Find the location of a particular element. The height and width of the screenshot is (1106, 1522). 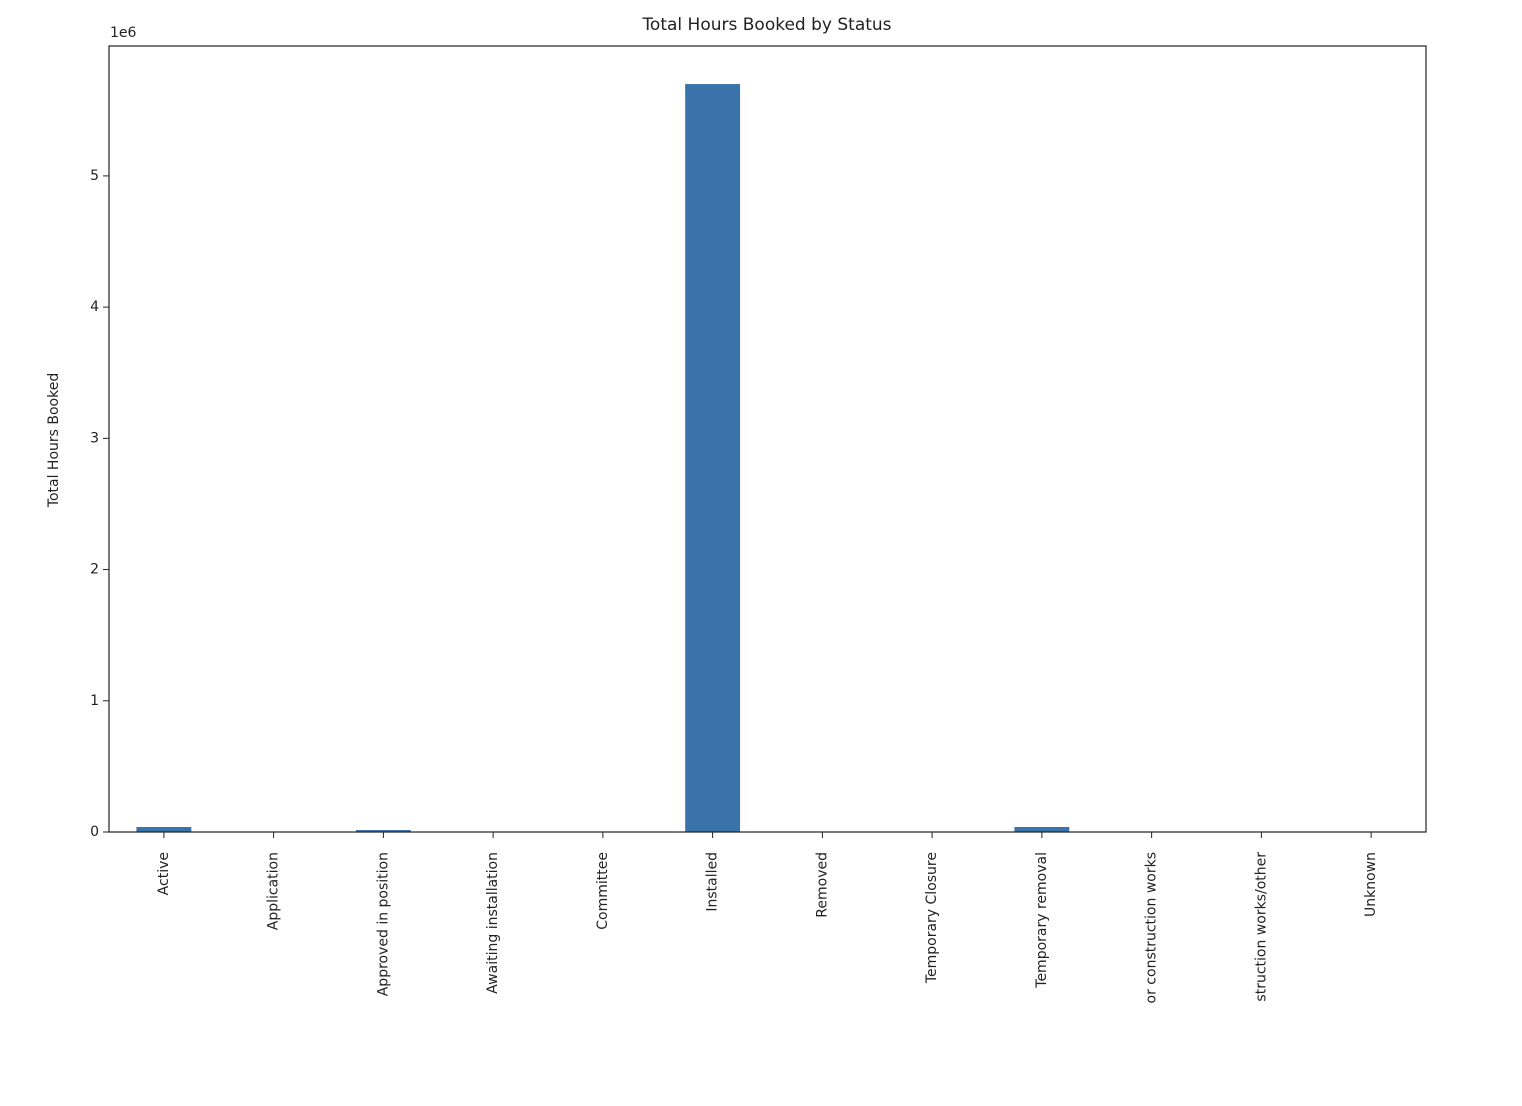

x-tick-label: Installed is located at coordinates (713, 882).